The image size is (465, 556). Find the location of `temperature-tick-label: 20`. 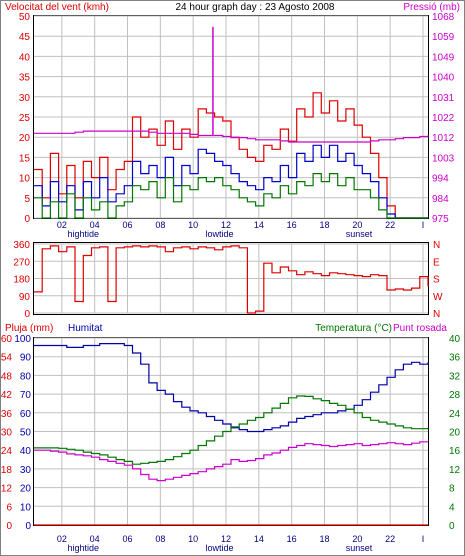

temperature-tick-label: 20 is located at coordinates (455, 433).